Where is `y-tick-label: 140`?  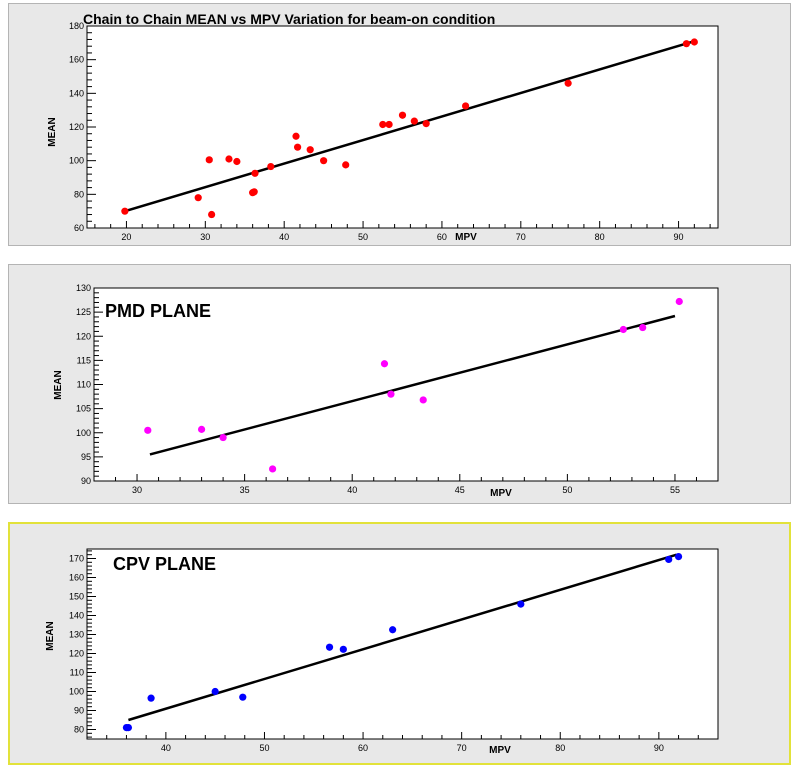 y-tick-label: 140 is located at coordinates (76, 93).